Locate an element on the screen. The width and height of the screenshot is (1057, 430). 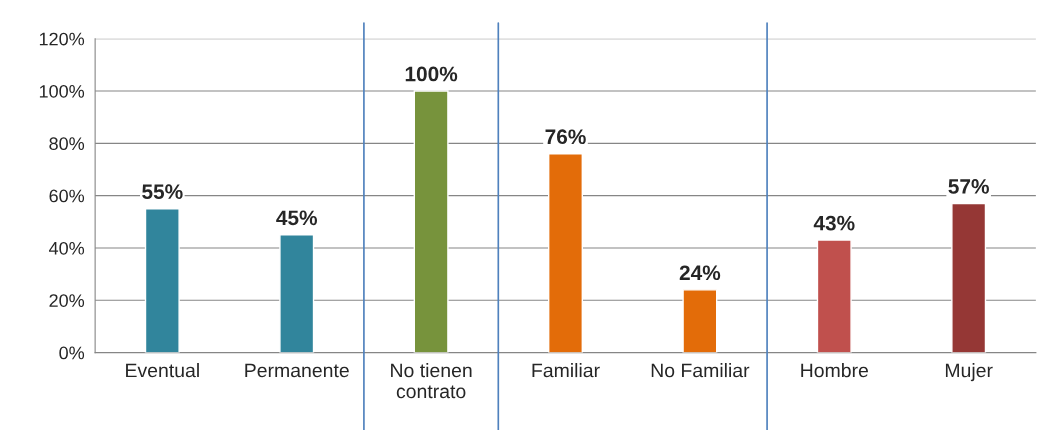
y-tick-label: 100% is located at coordinates (62, 91).